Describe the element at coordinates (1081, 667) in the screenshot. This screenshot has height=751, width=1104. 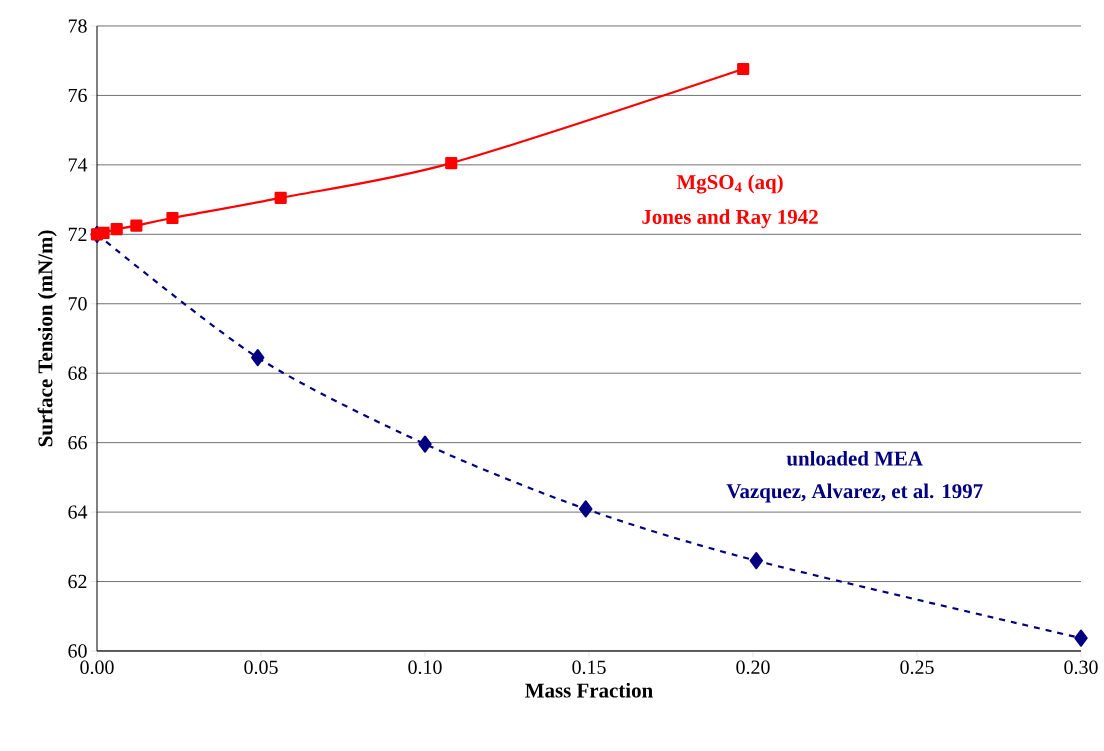
I see `x-tick-label: 0.30` at that location.